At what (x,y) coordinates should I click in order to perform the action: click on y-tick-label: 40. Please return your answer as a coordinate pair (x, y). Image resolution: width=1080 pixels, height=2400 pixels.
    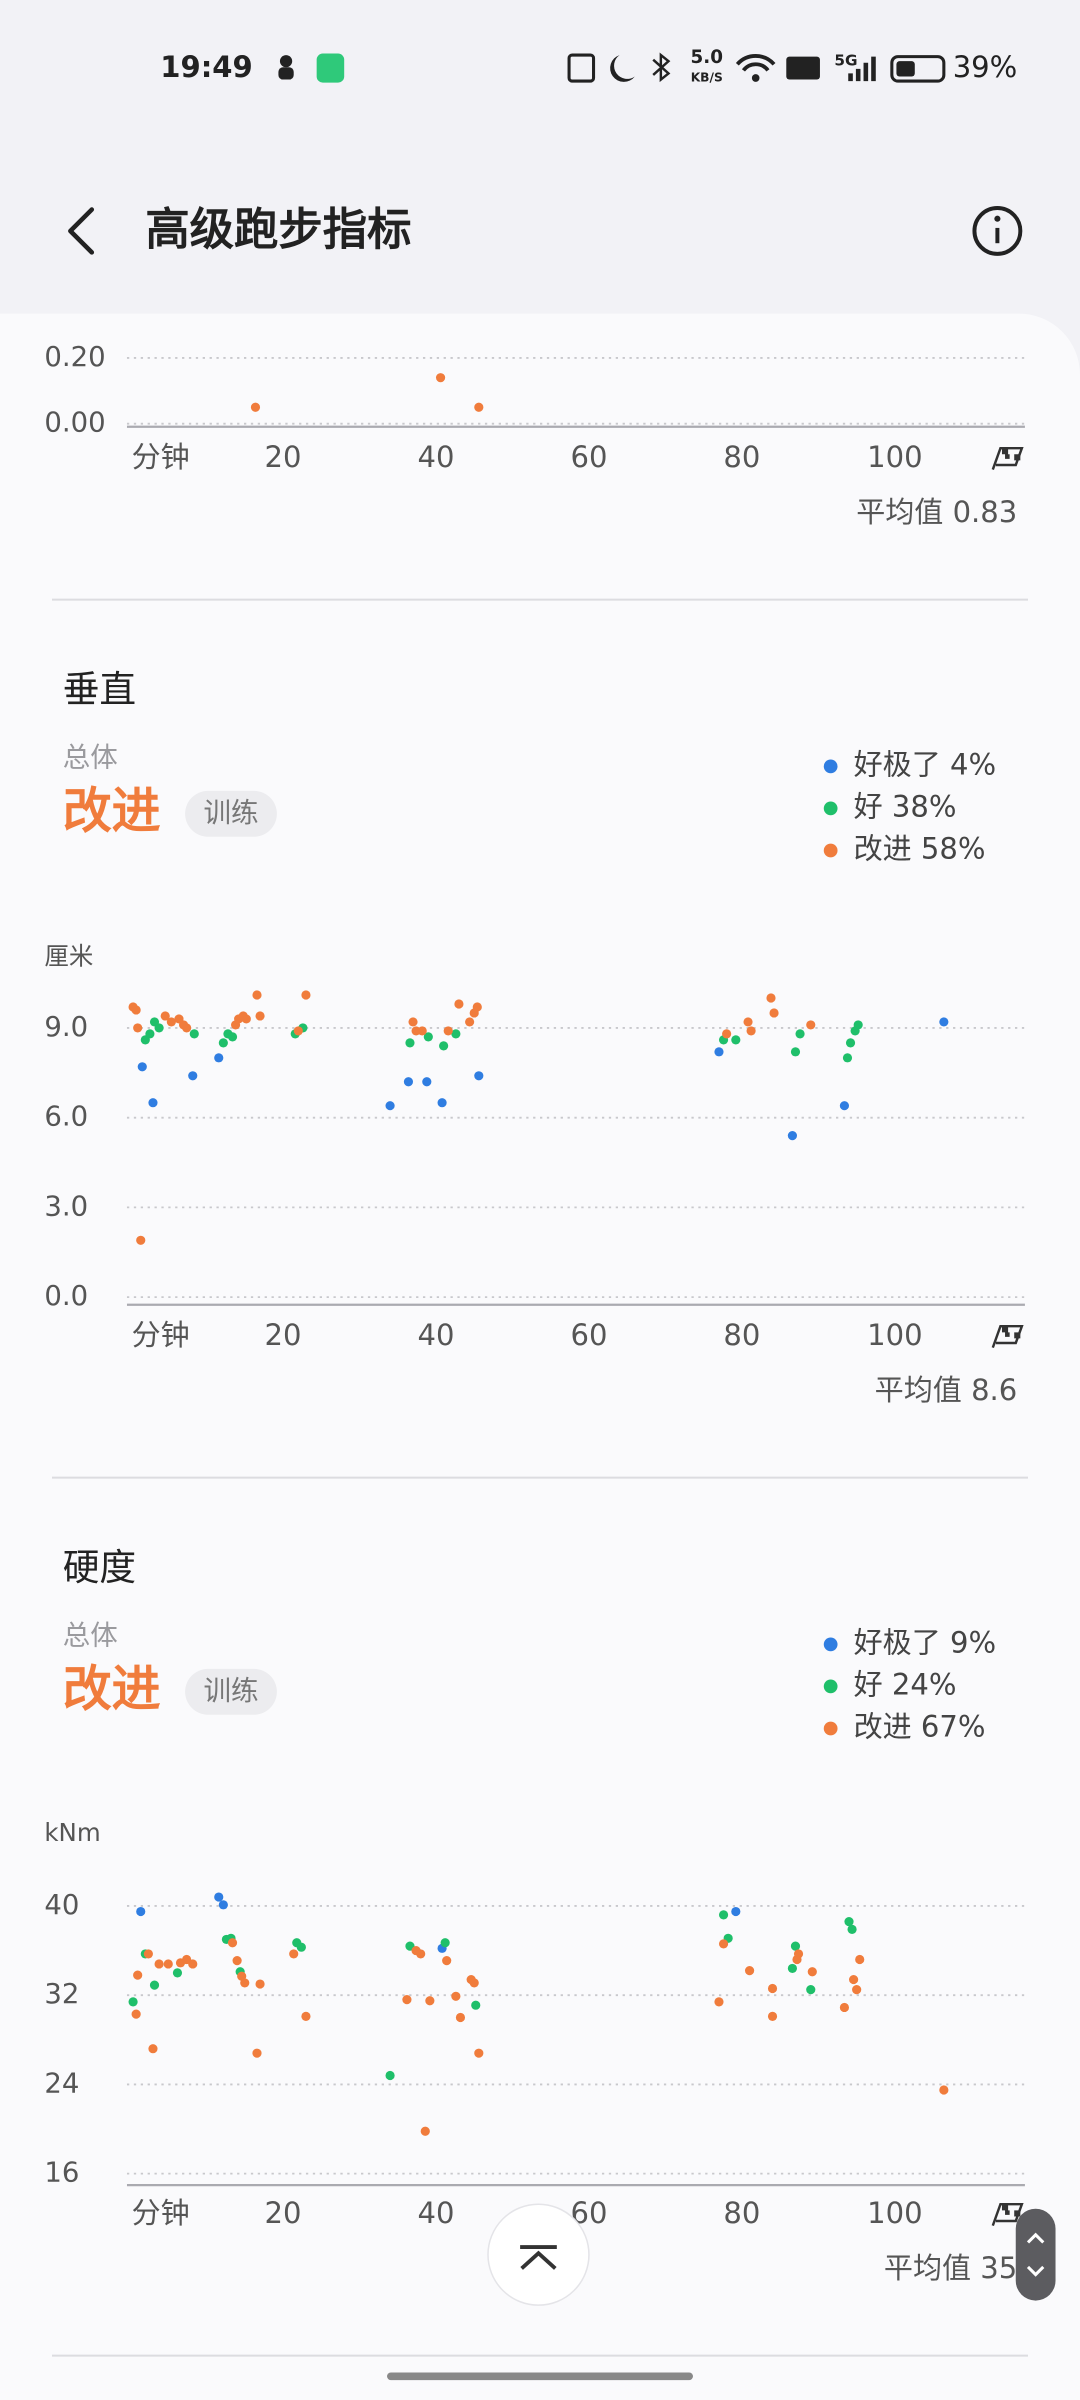
    Looking at the image, I should click on (61, 1905).